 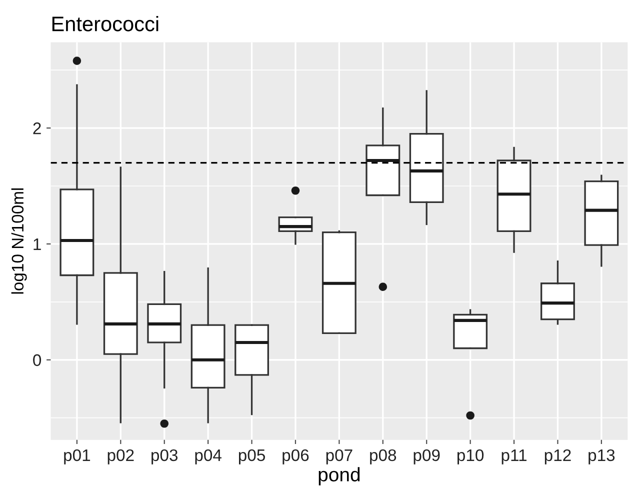 I want to click on y-tick-label: 0, so click(x=37, y=360).